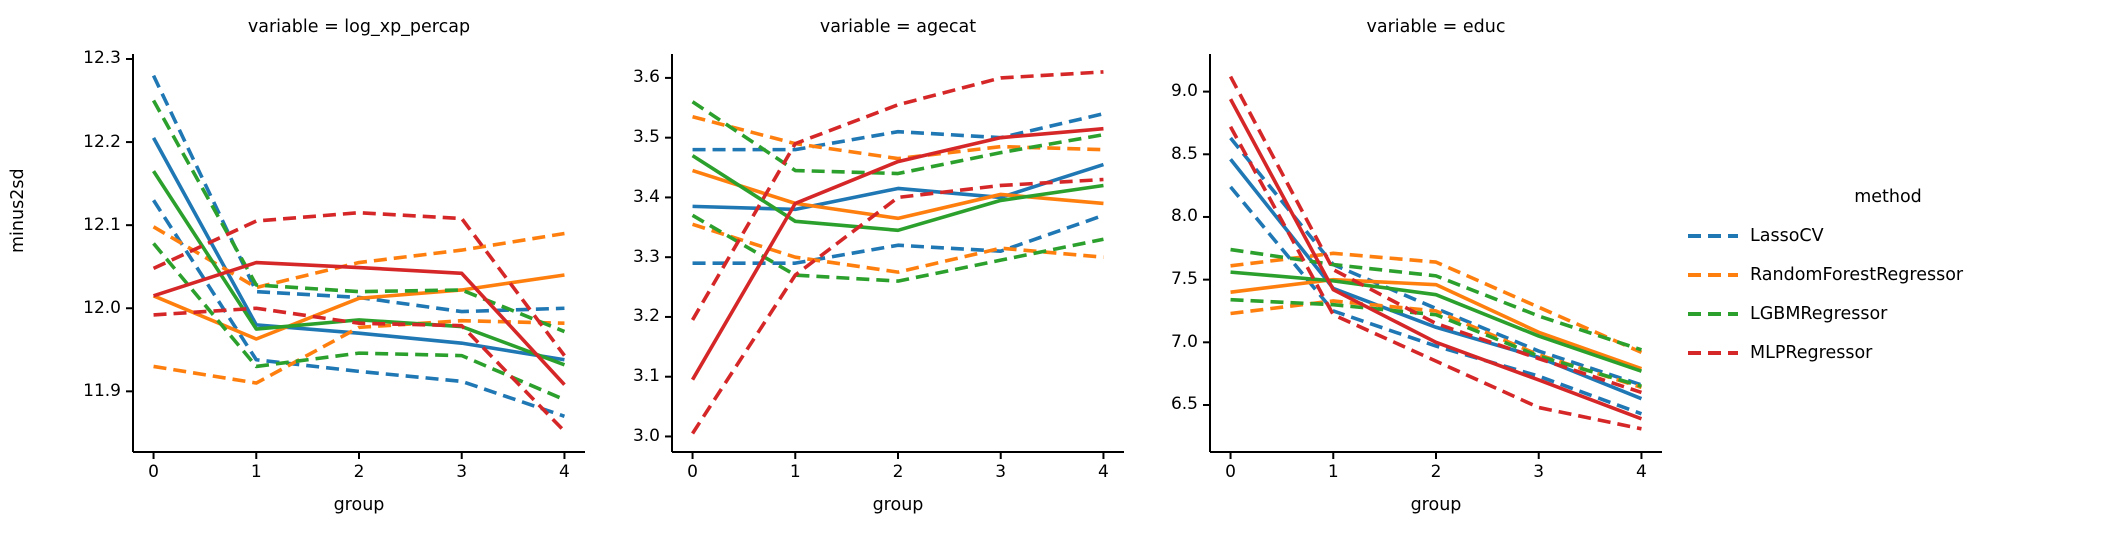  What do you see at coordinates (898, 27) in the screenshot?
I see `facet-title-agecat: variable = agecat` at bounding box center [898, 27].